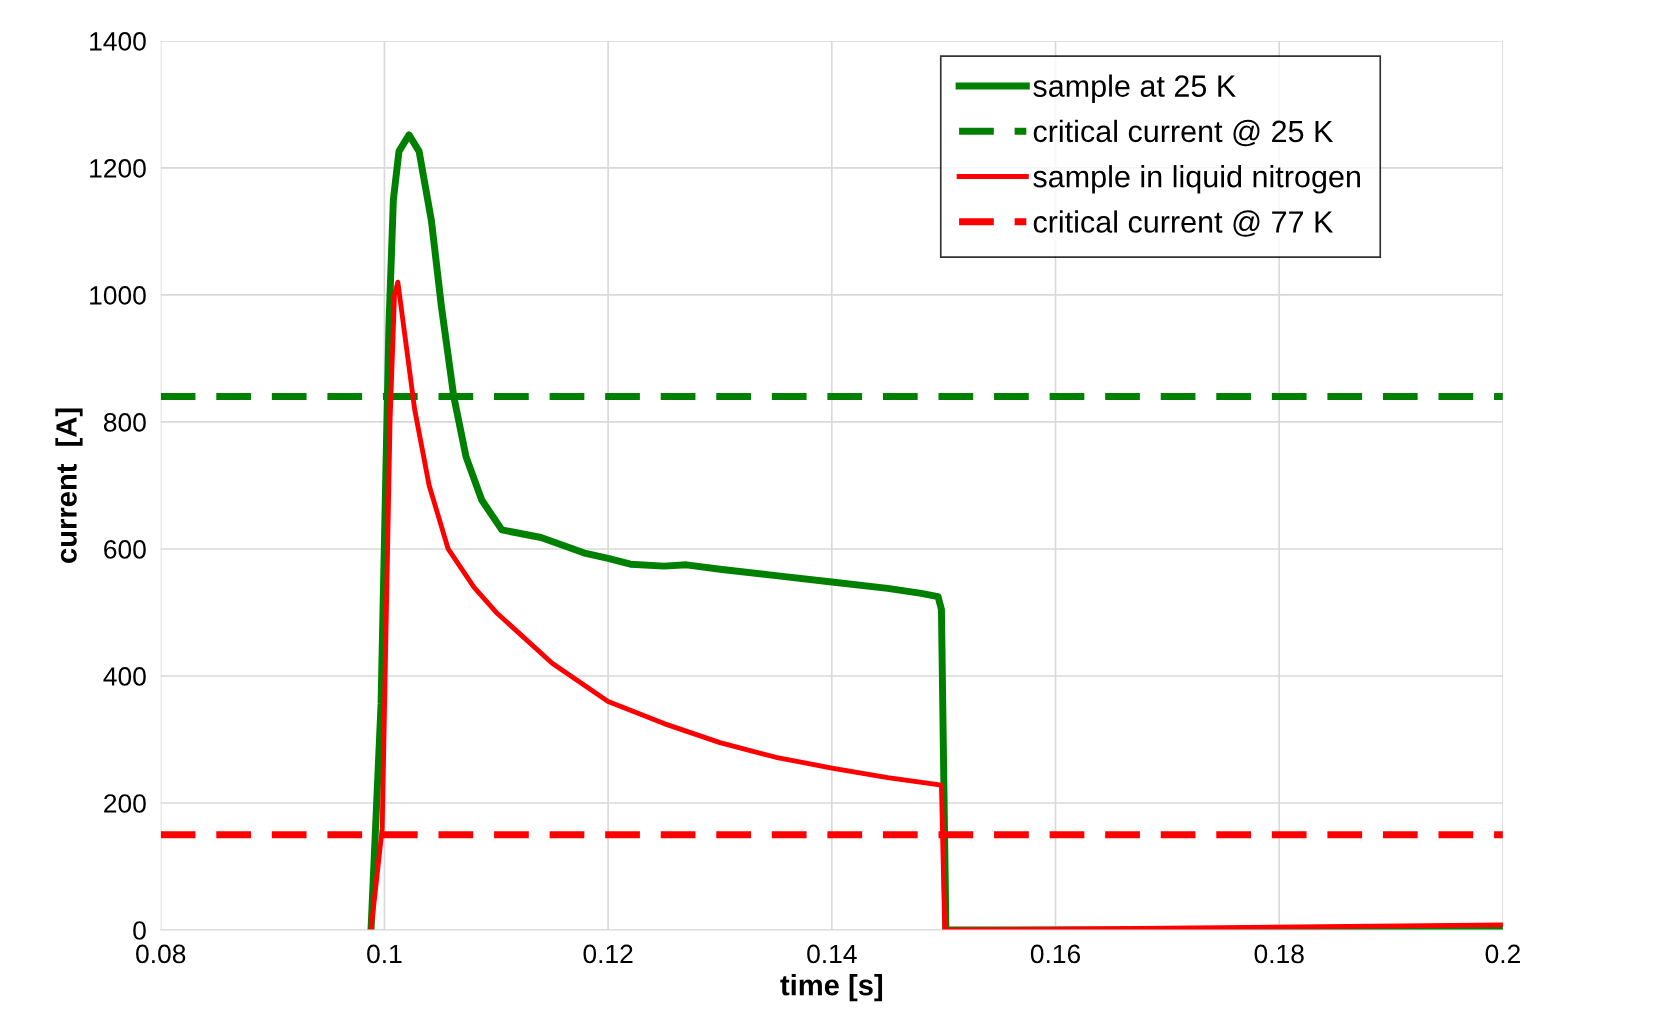 The width and height of the screenshot is (1657, 1022). Describe the element at coordinates (1183, 223) in the screenshot. I see `legend-label: critical current @ 77 K` at that location.